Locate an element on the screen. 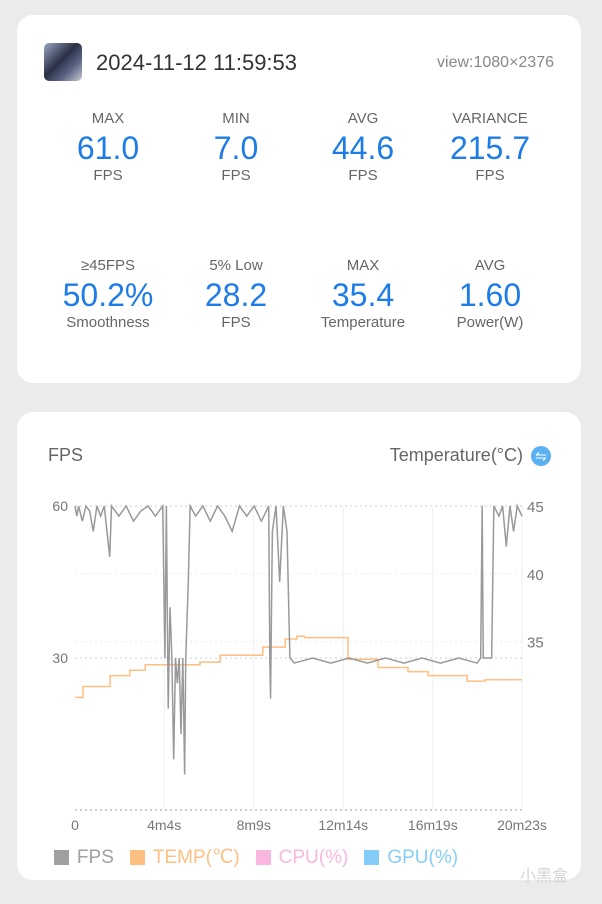  stat-7: AVG 1.60 Power(W) is located at coordinates (490, 294).